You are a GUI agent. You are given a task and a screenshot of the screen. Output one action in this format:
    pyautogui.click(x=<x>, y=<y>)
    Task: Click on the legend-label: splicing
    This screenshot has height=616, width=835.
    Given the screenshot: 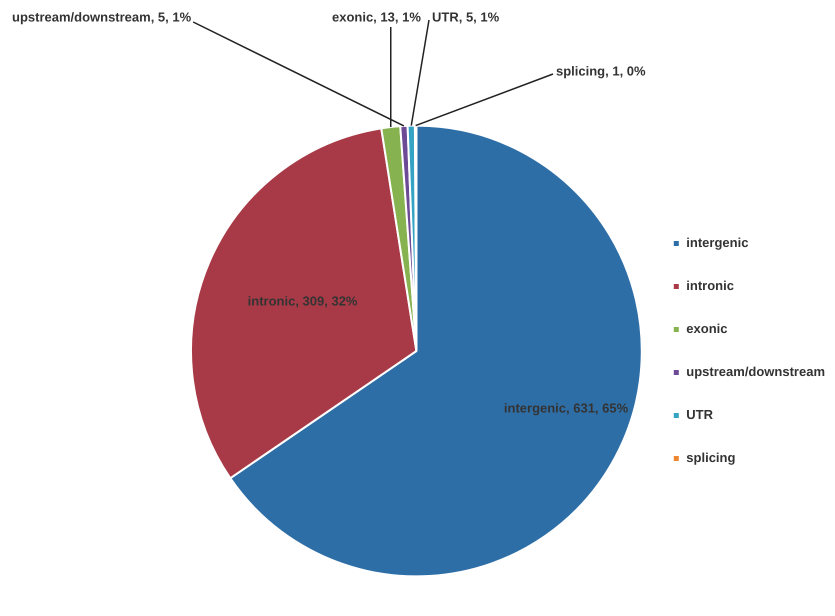 What is the action you would take?
    pyautogui.click(x=711, y=458)
    